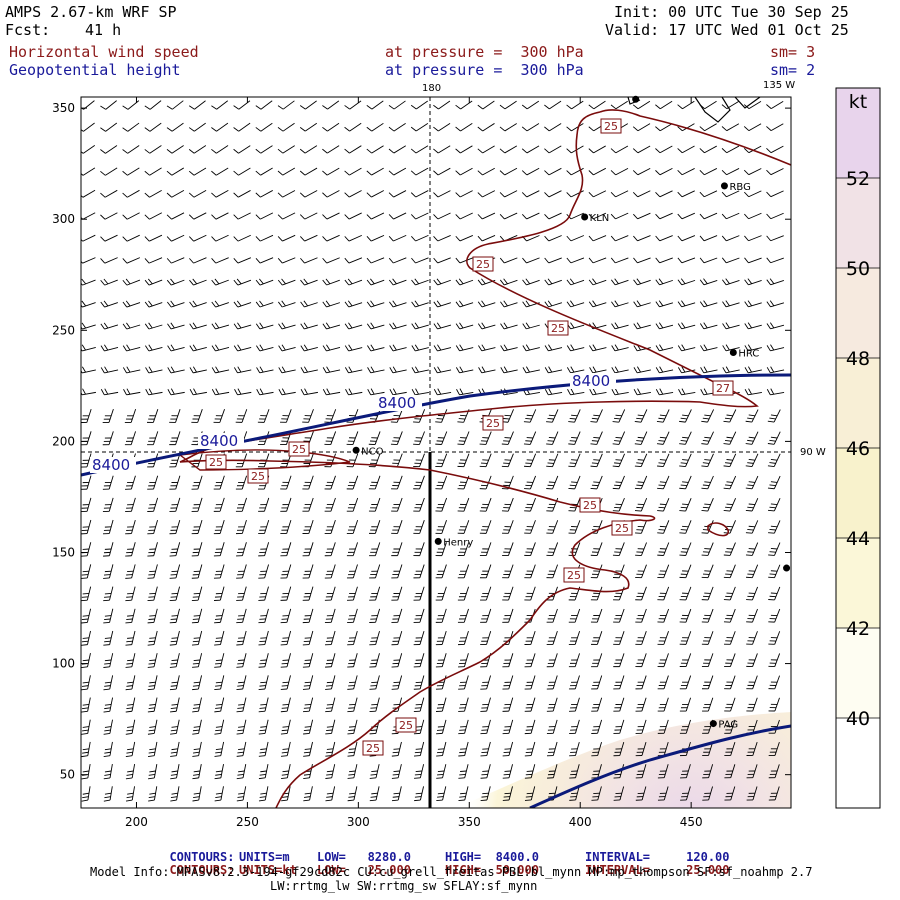 The image size is (900, 900). What do you see at coordinates (728, 725) in the screenshot?
I see `svg-text: PAG` at bounding box center [728, 725].